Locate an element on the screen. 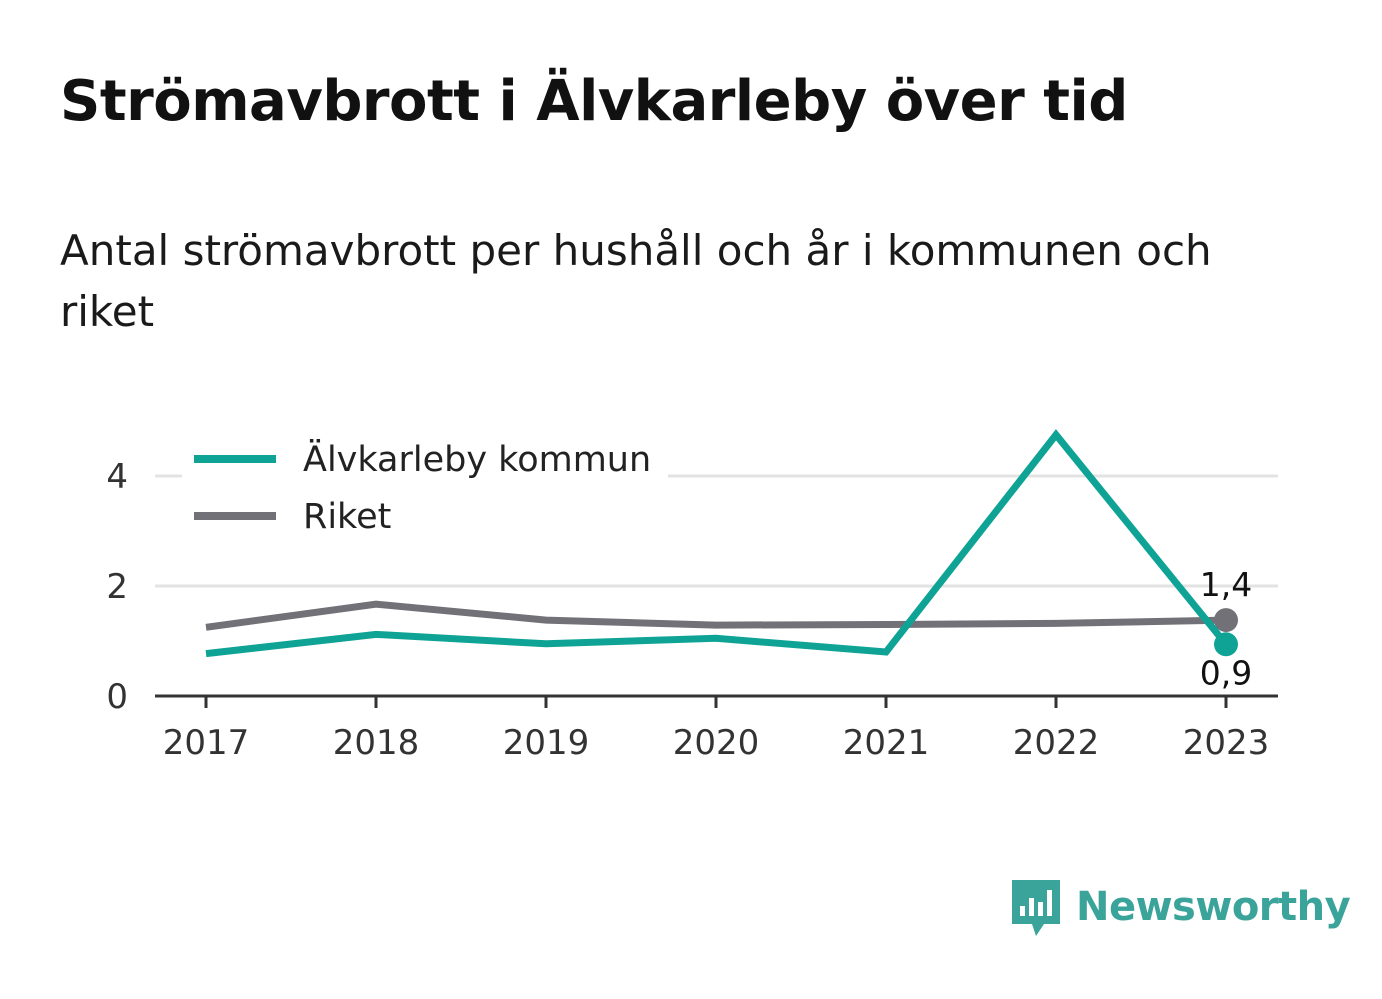 Image resolution: width=1382 pixels, height=999 pixels. x-axis-tick-labels: 2017 2018 2019 2020 2021 2022 2023 is located at coordinates (716, 743).